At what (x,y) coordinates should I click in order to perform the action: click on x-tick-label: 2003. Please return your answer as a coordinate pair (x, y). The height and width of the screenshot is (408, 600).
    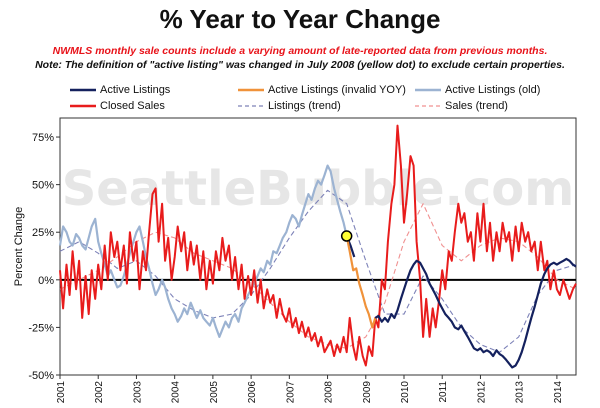
    Looking at the image, I should click on (137, 392).